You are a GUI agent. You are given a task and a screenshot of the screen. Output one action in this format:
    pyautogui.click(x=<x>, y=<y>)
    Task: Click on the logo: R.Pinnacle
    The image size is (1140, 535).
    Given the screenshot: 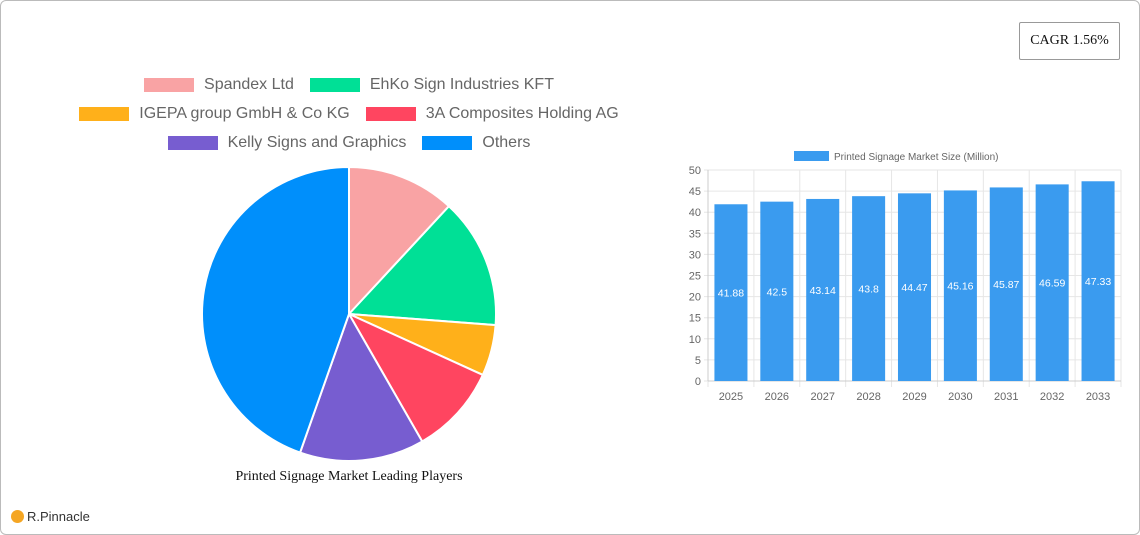 What is the action you would take?
    pyautogui.click(x=50, y=516)
    